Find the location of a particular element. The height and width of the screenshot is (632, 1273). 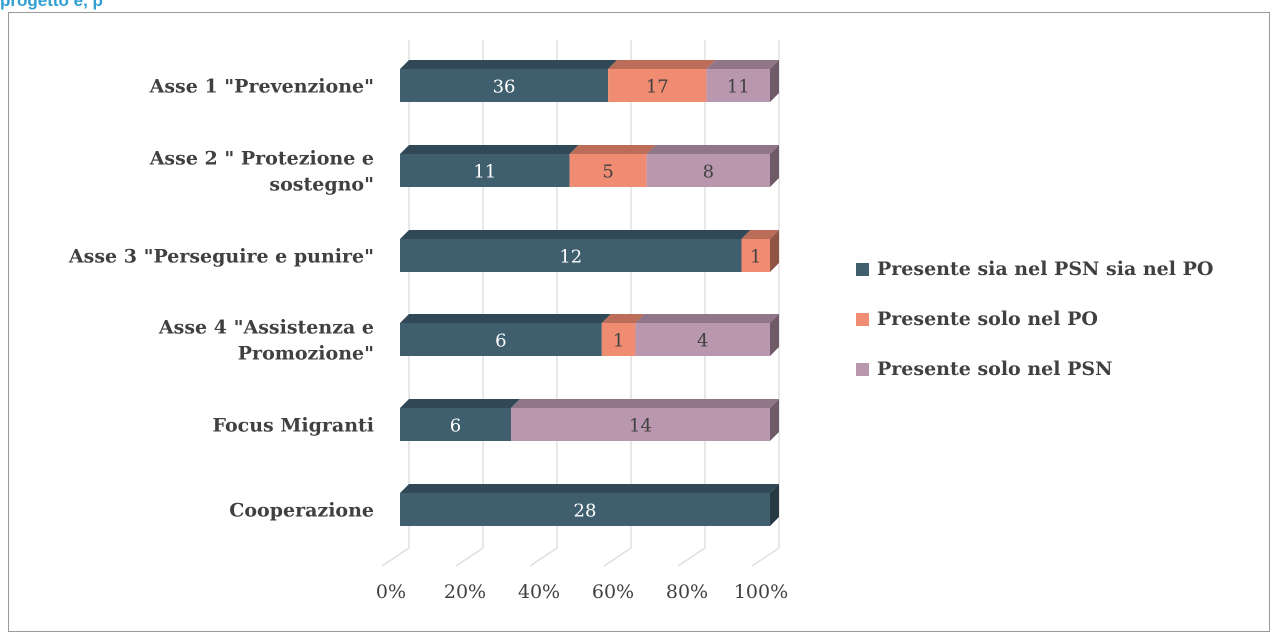

legend-item-both: Presente sia nel PSN sia nel PO is located at coordinates (1034, 269).